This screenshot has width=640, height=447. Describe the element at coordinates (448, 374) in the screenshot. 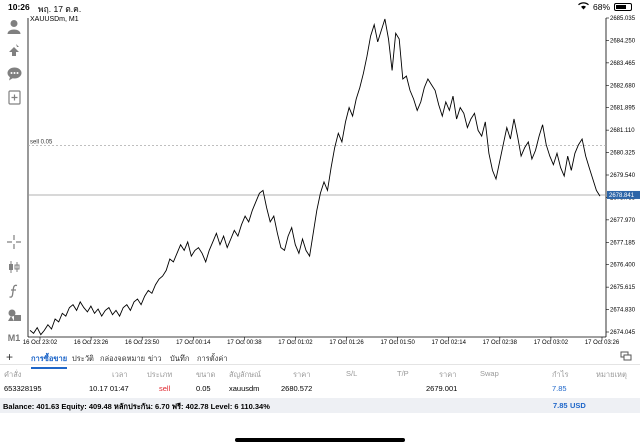

I see `header-current-price: ราคา` at that location.